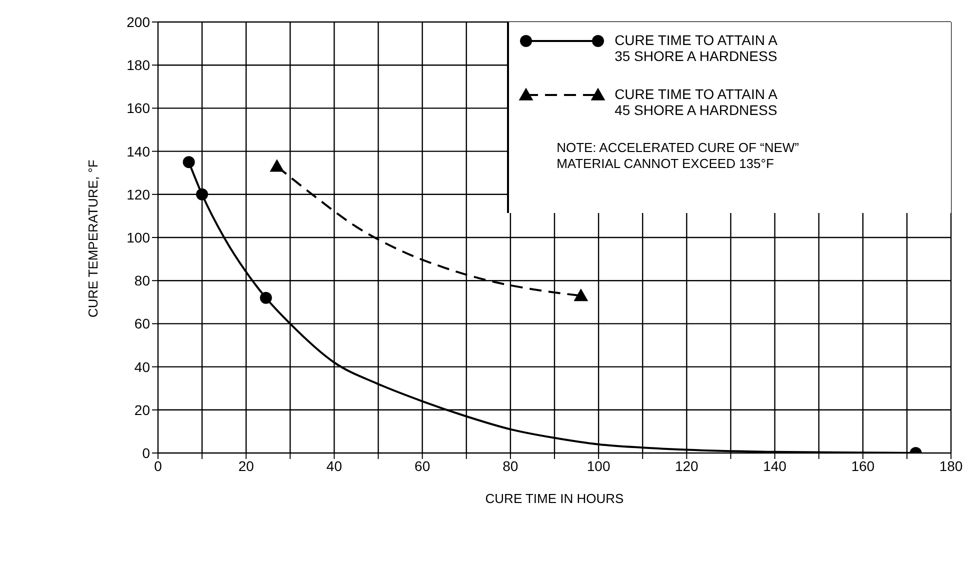  Describe the element at coordinates (142, 324) in the screenshot. I see `y-tick-label: 60` at that location.